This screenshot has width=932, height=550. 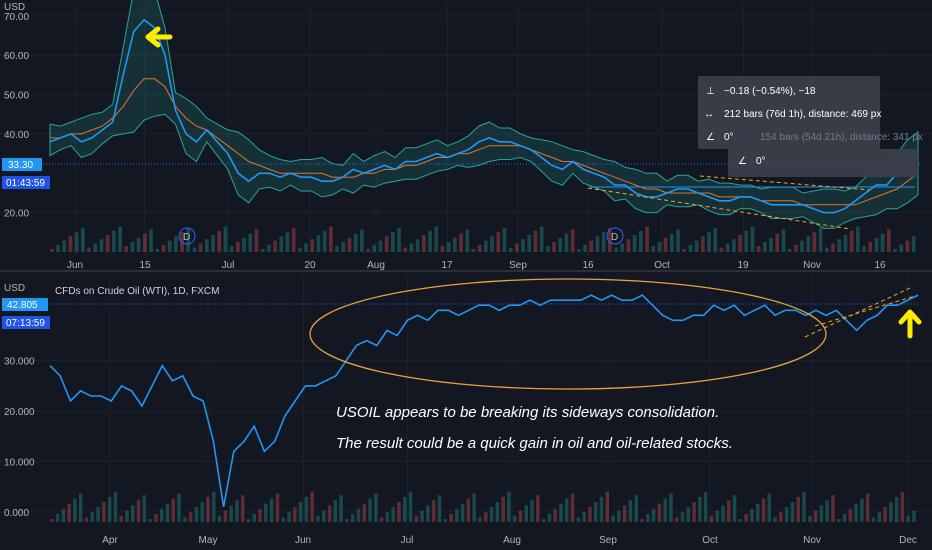 I want to click on bottom-y-axis: 30.000 20.000 10.000 0.000, so click(x=19, y=438).